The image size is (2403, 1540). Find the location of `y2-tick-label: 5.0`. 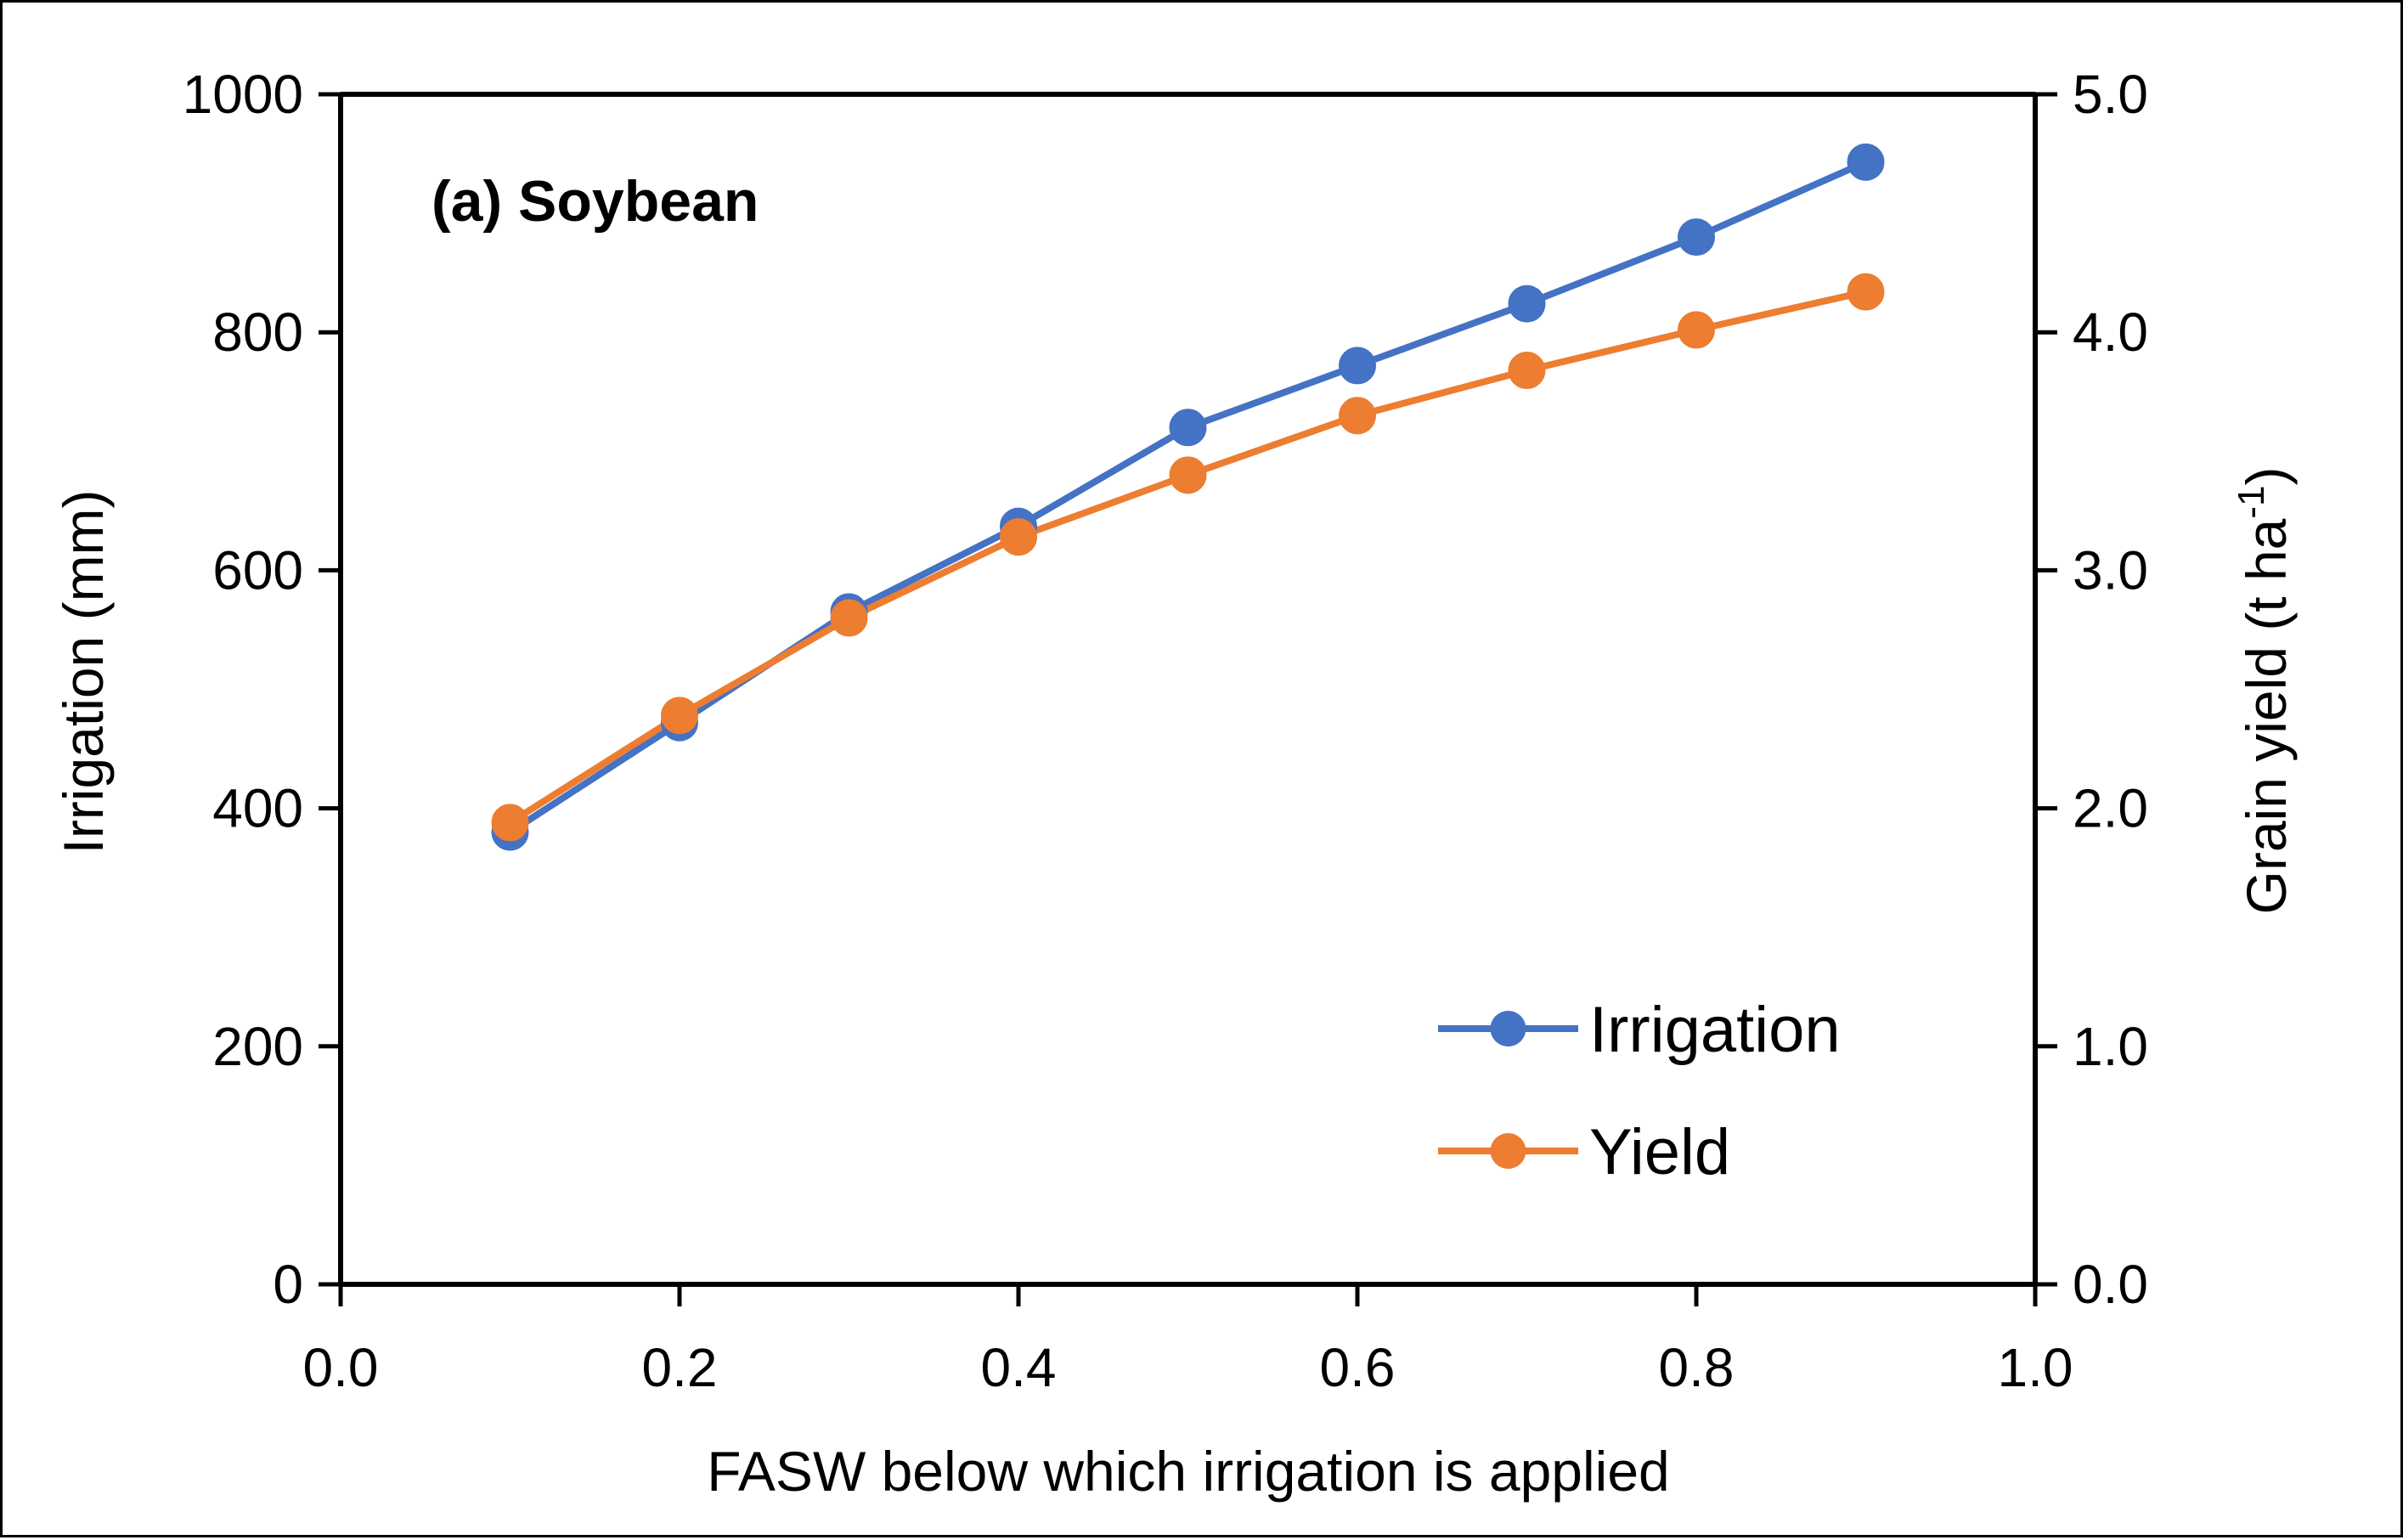

y2-tick-label: 5.0 is located at coordinates (2110, 94).